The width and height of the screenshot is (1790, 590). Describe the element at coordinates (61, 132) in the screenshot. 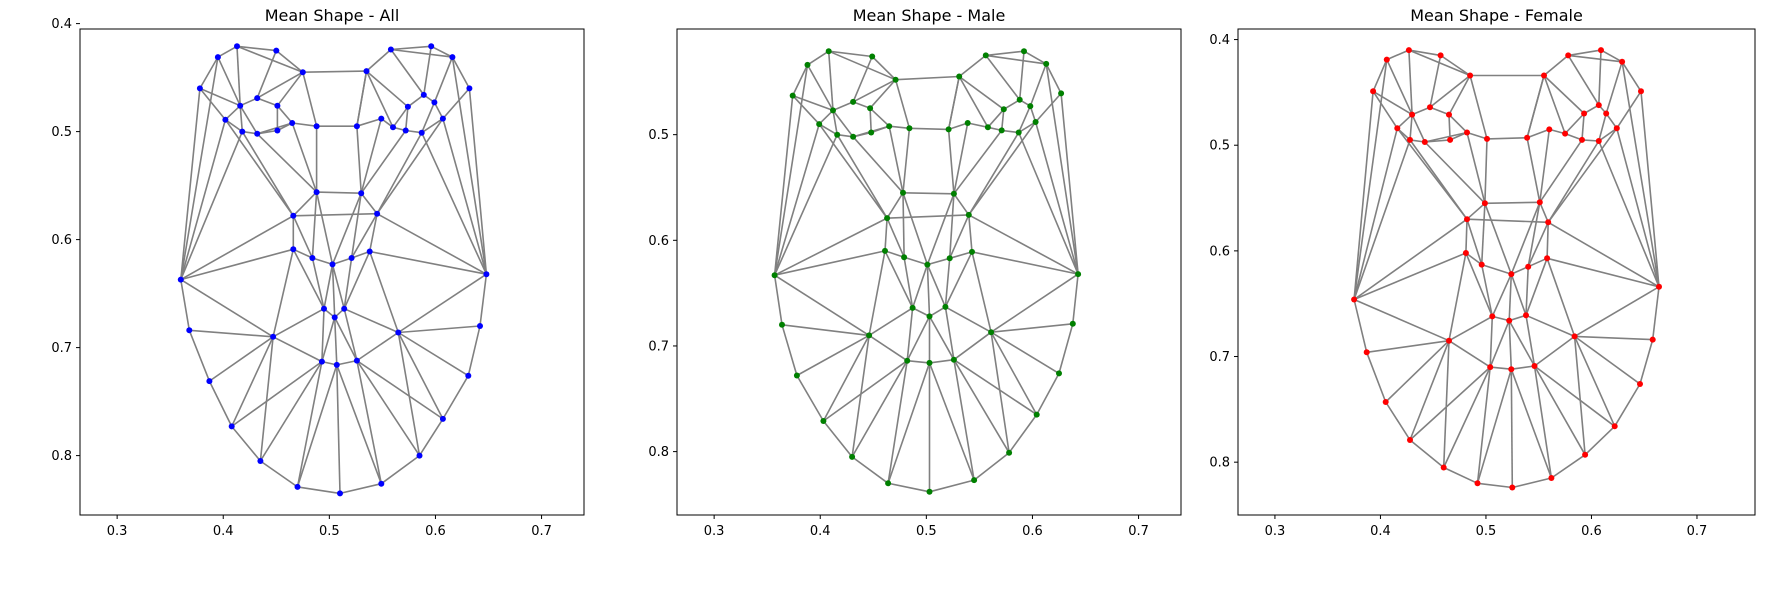

I see `y-tick-label: 0.5` at that location.